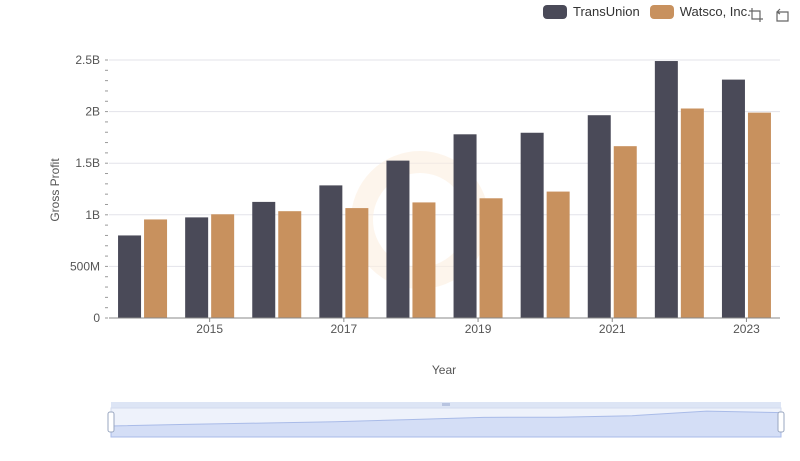 The width and height of the screenshot is (800, 461). What do you see at coordinates (446, 404) in the screenshot?
I see `slider-grip` at bounding box center [446, 404].